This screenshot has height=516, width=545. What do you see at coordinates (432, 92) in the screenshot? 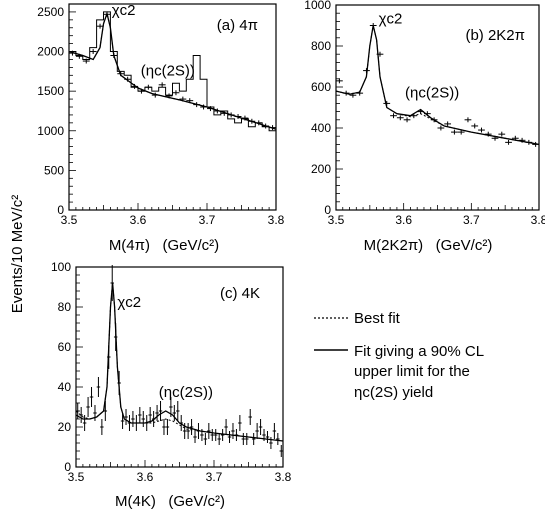
I see `panel-b-annotation: (ηc(2S))` at bounding box center [432, 92].